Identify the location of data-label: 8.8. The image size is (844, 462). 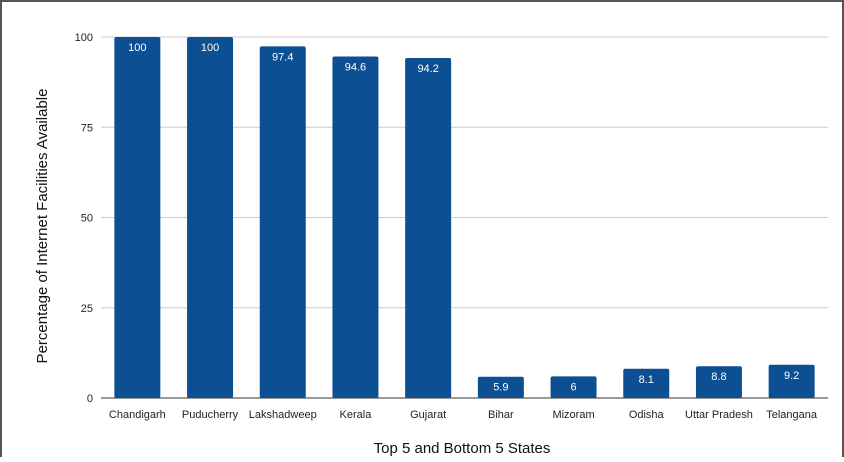
(718, 377).